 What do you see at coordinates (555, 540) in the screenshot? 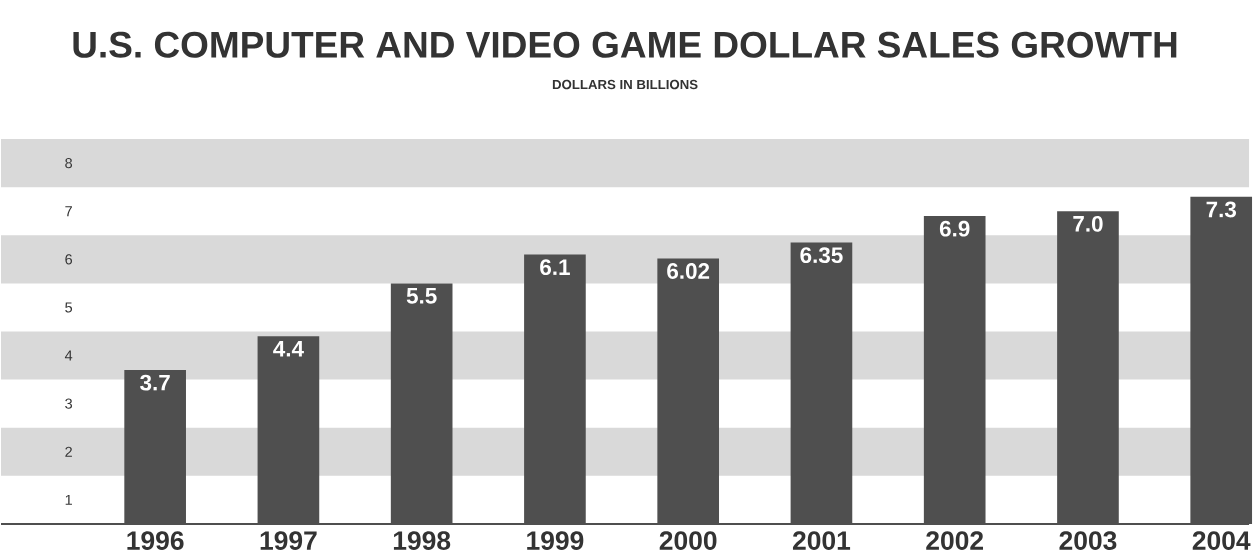
I see `x-tick-label: 1999` at bounding box center [555, 540].